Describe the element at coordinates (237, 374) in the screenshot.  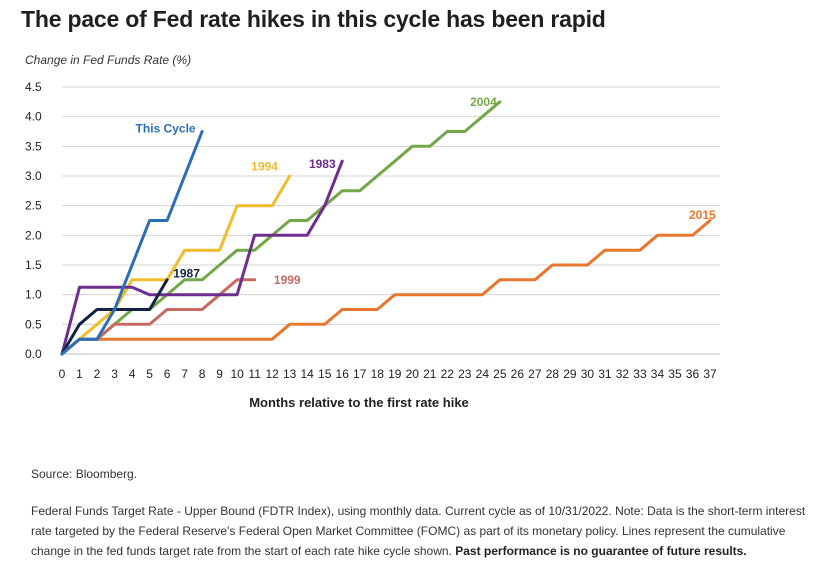
I see `x-tick-label: 10` at that location.